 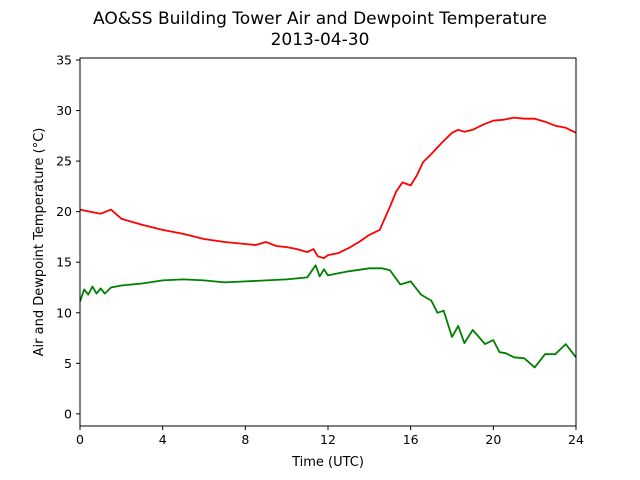 I want to click on x-tick-label: 8, so click(x=245, y=439).